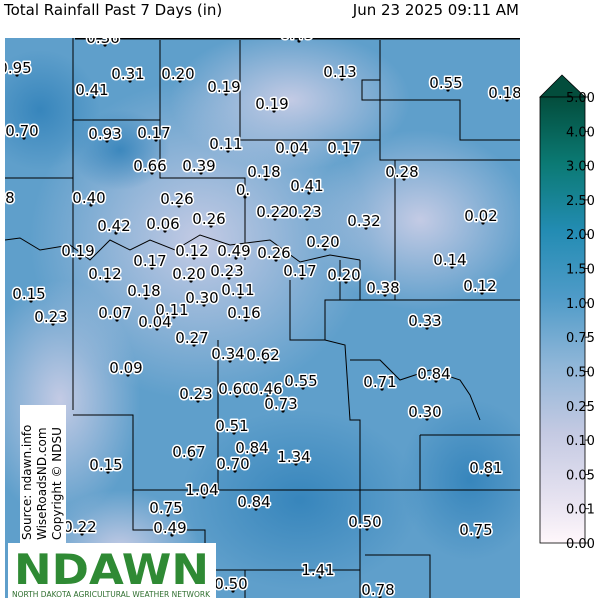 The image size is (600, 602). What do you see at coordinates (580, 510) in the screenshot?
I see `colorbar-tick-label: 0.01` at bounding box center [580, 510].